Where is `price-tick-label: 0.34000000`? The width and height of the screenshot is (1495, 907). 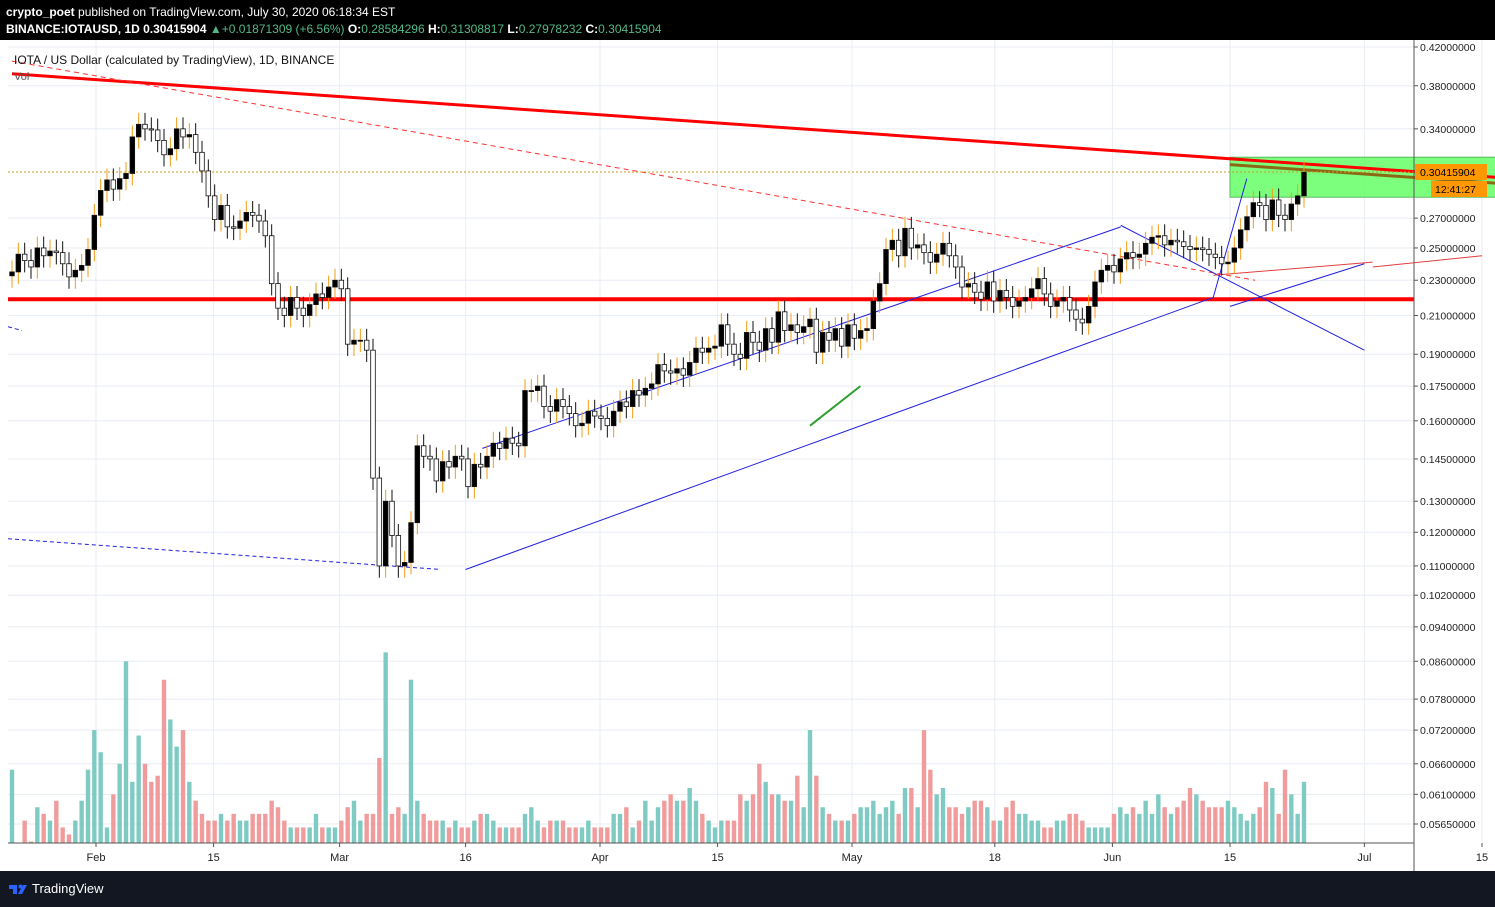 price-tick-label: 0.34000000 is located at coordinates (1448, 130).